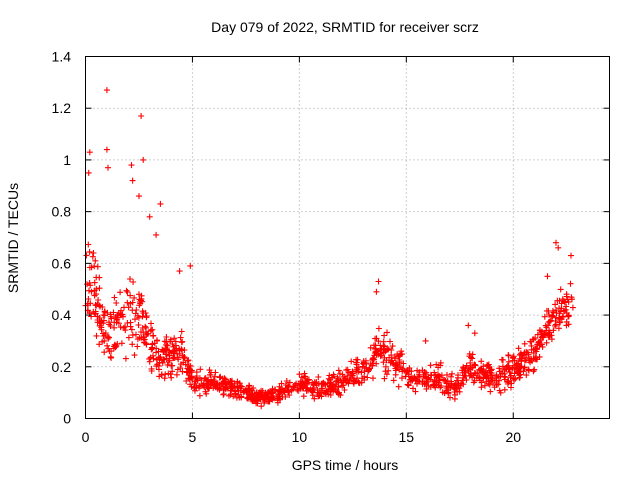 The width and height of the screenshot is (640, 480). Describe the element at coordinates (300, 437) in the screenshot. I see `x-tick-label: 10` at that location.